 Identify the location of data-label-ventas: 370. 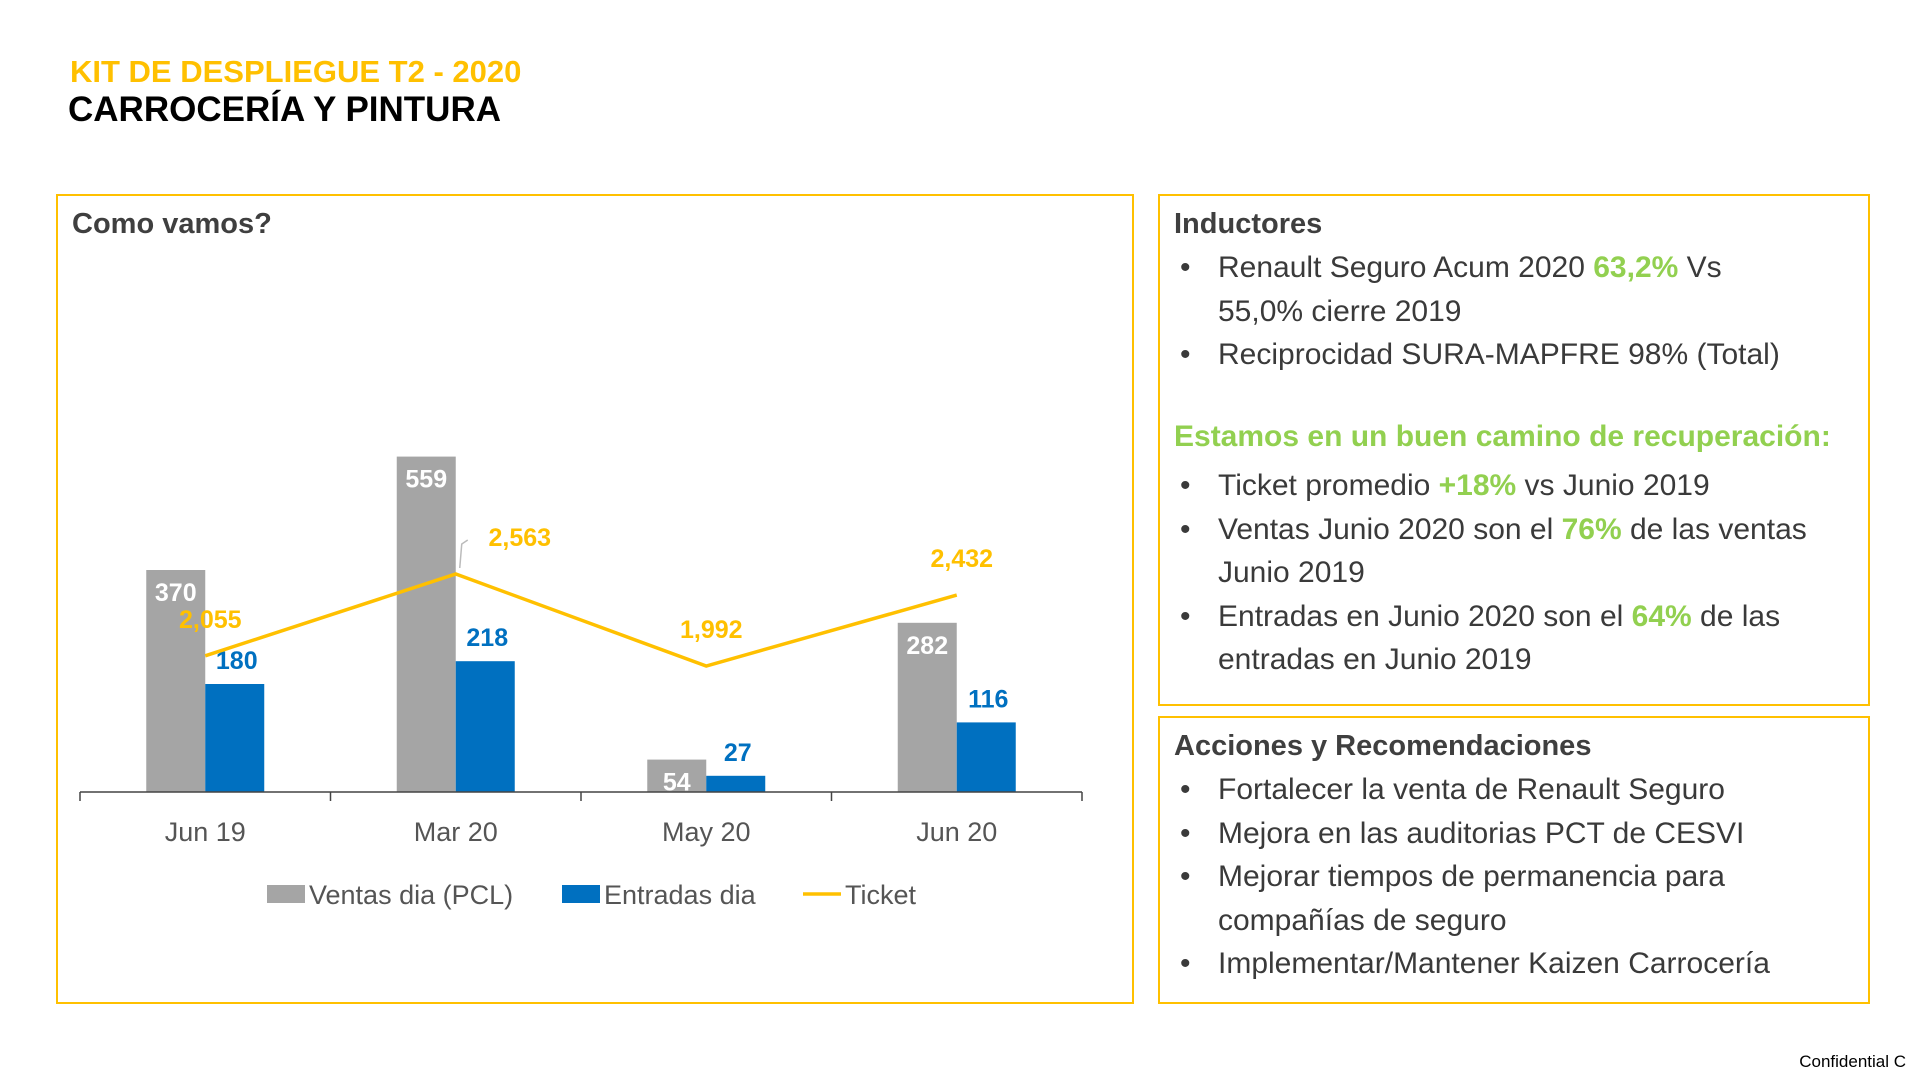
(176, 593).